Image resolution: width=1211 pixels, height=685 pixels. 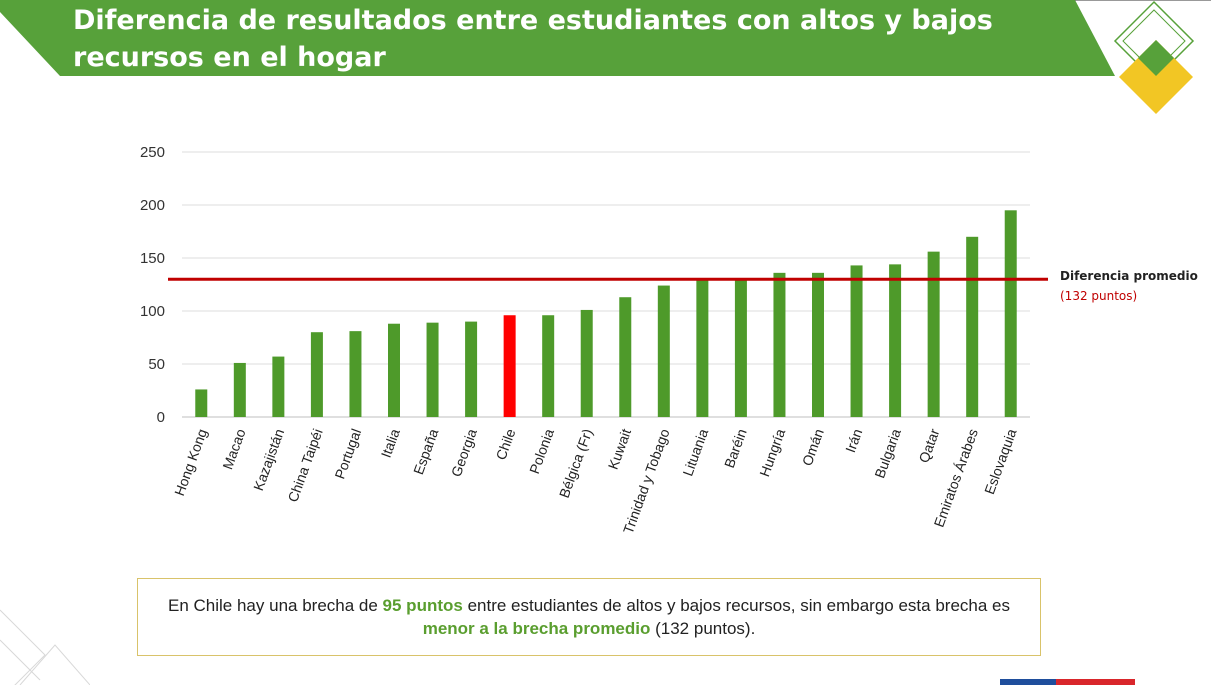 I want to click on corner-decoration, so click(x=45, y=647).